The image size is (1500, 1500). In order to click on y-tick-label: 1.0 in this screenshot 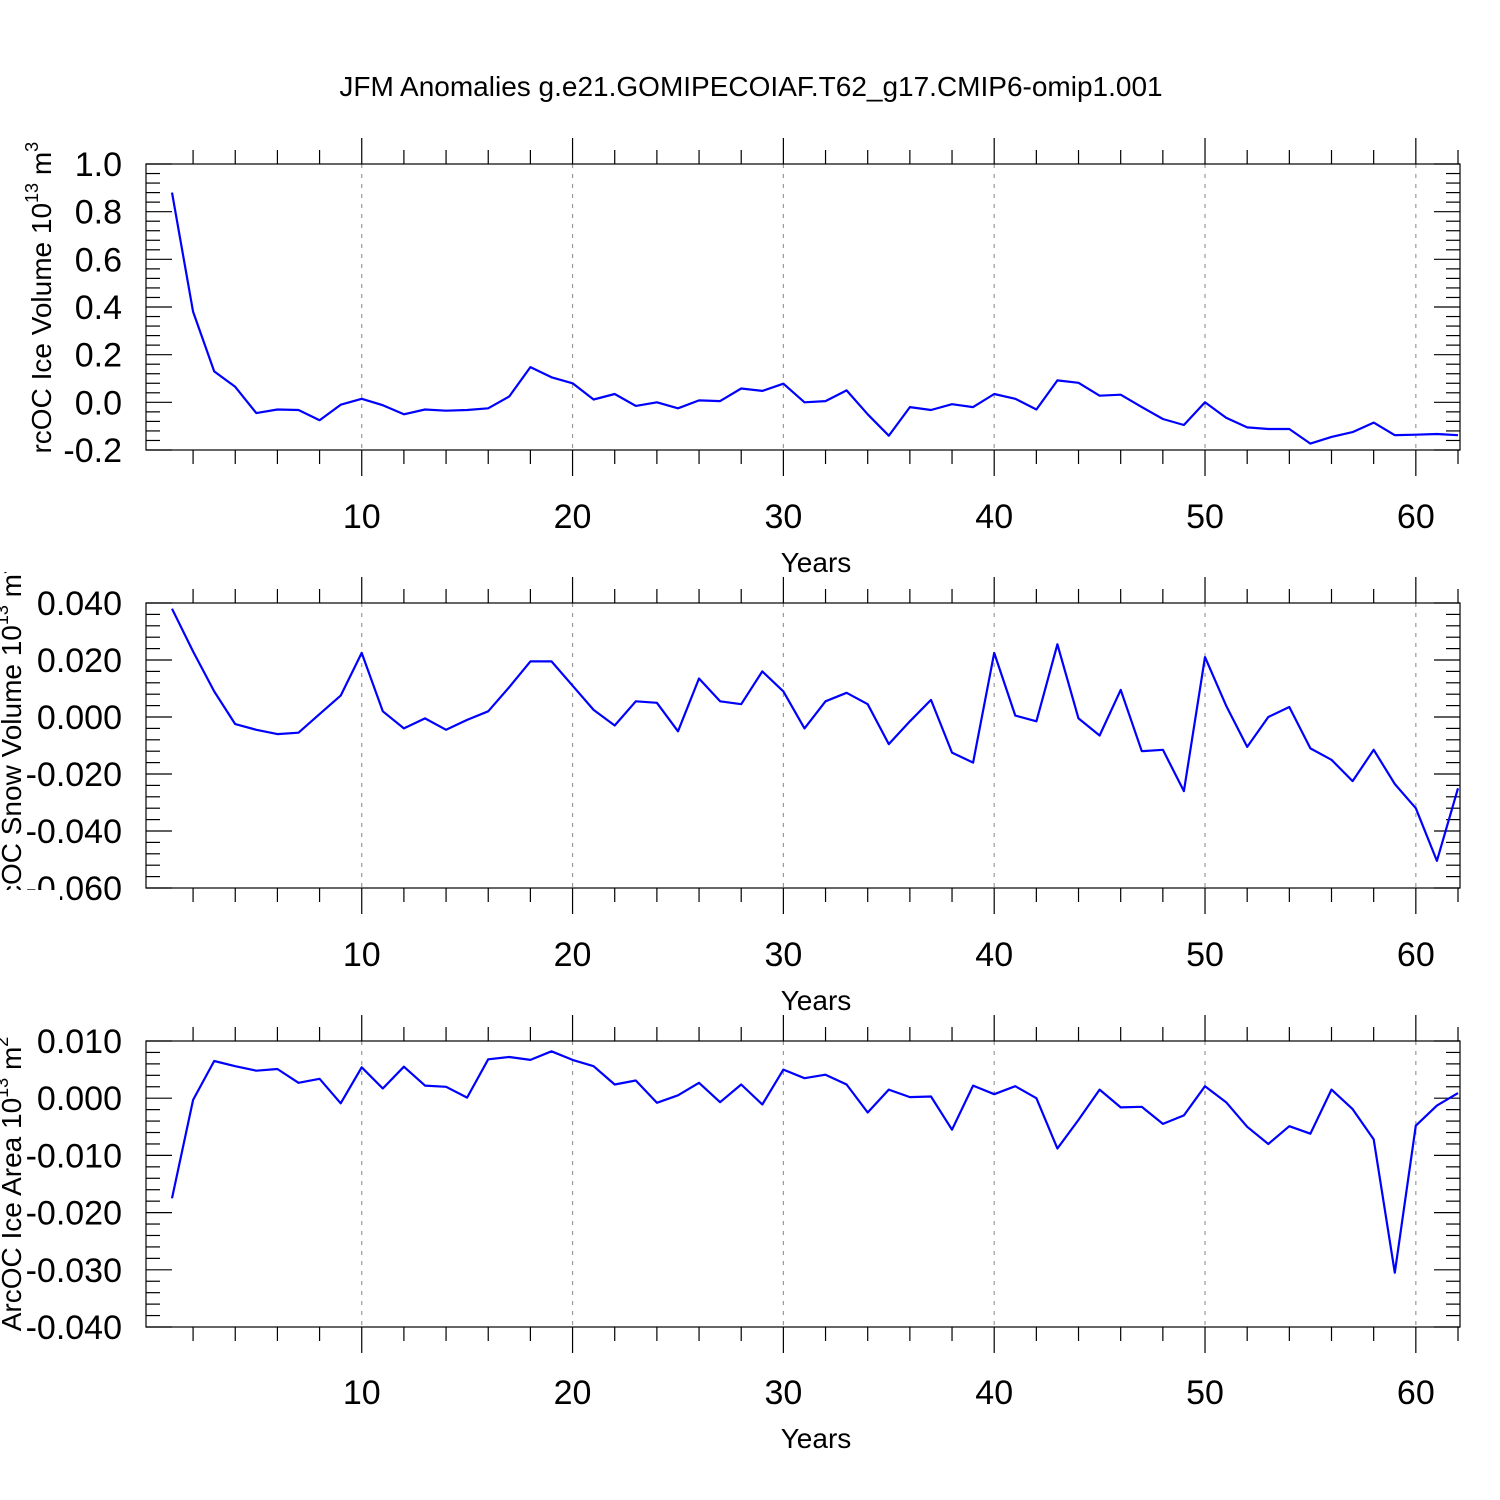, I will do `click(98, 165)`.